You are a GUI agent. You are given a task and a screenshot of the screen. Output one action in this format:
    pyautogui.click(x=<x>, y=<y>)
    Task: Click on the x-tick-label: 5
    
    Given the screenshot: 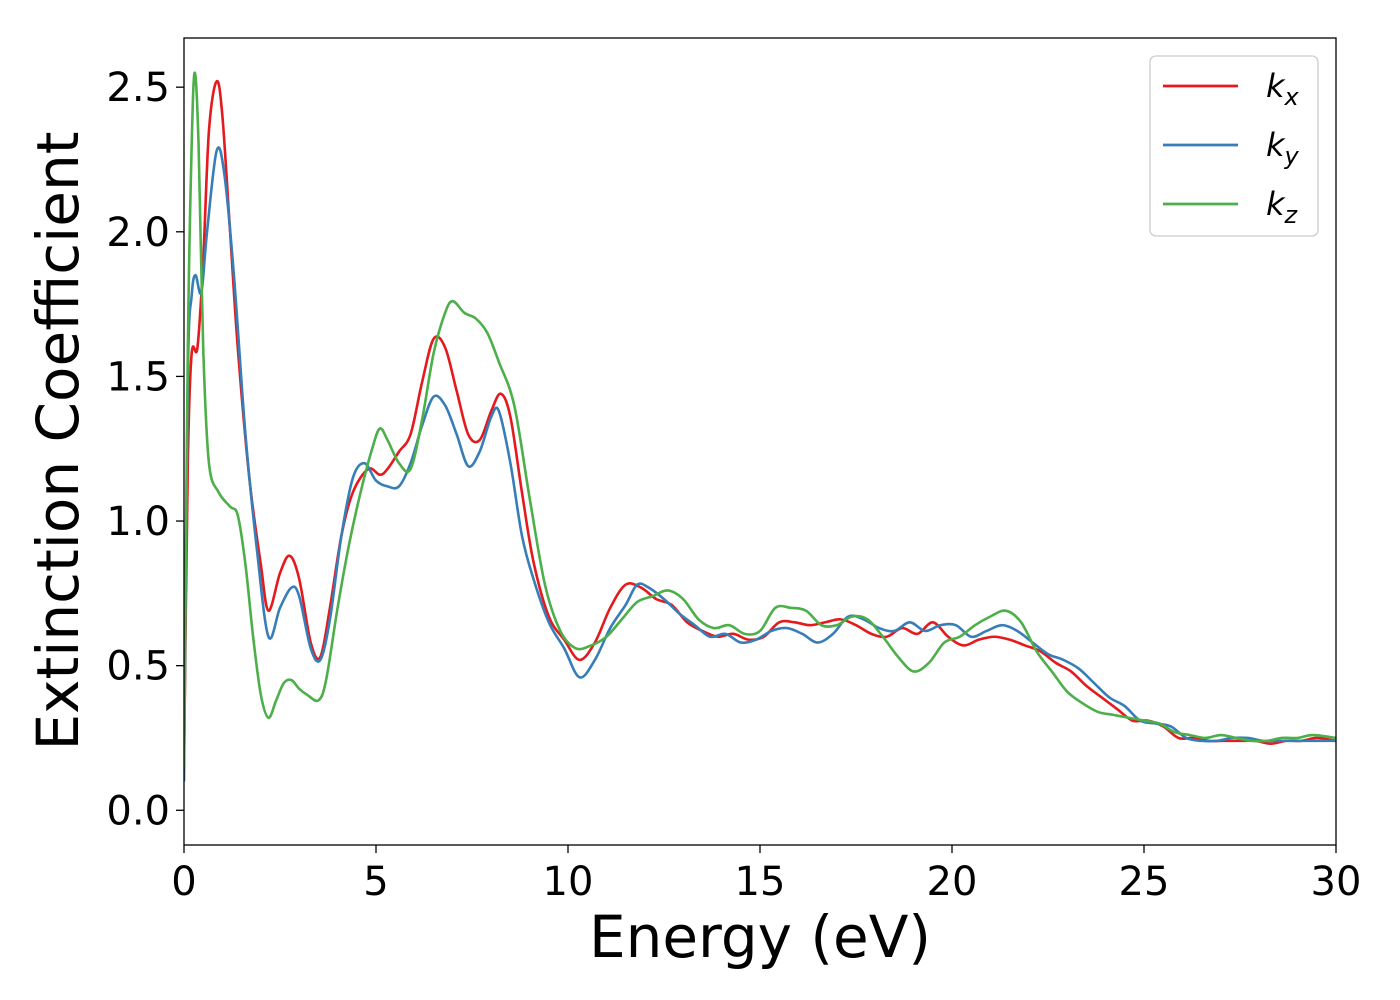 What is the action you would take?
    pyautogui.click(x=375, y=882)
    